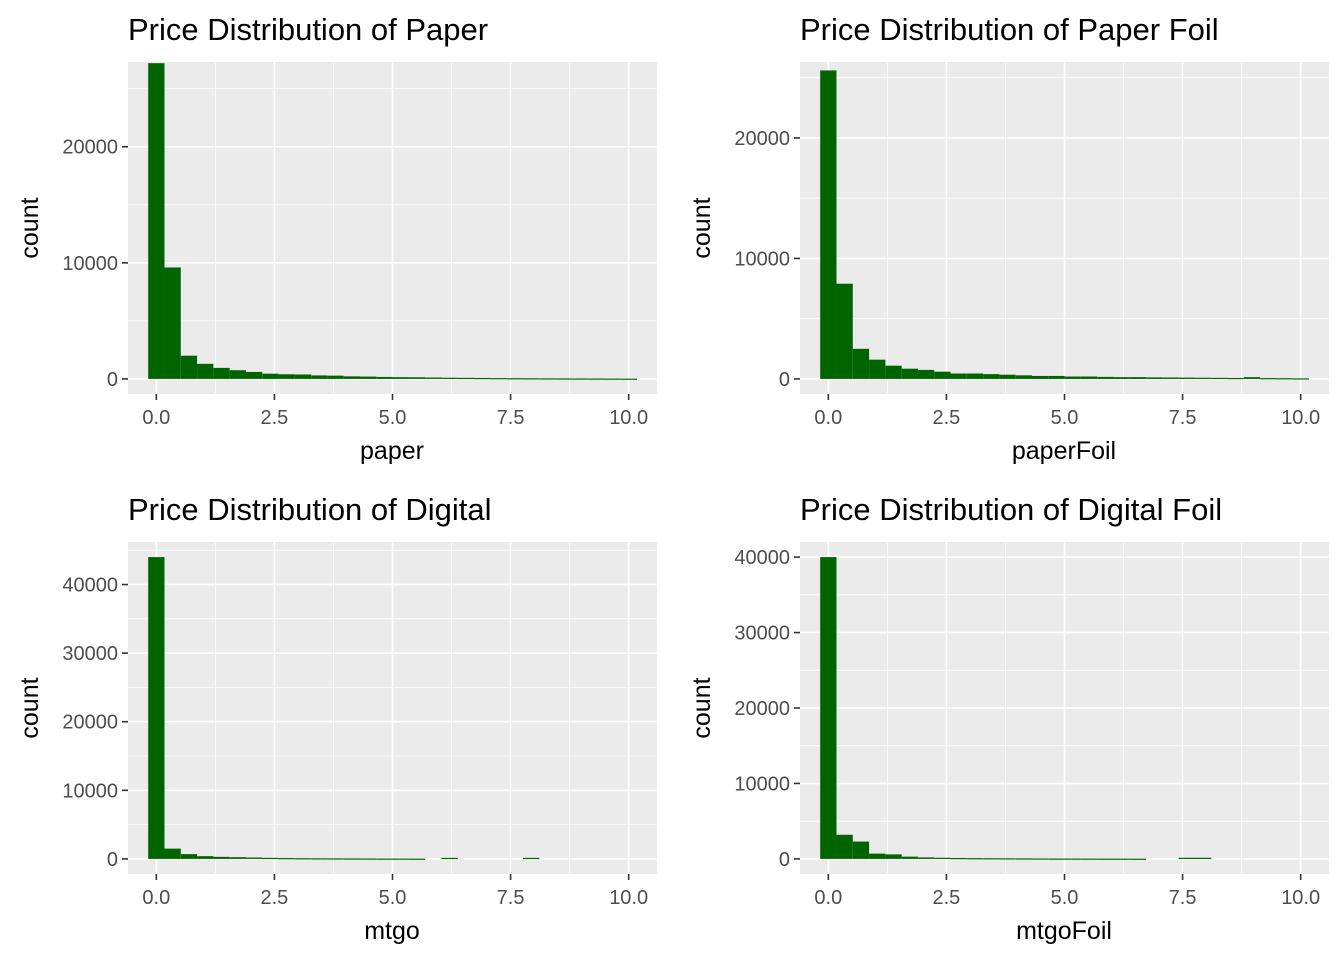 This screenshot has height=960, width=1344. Describe the element at coordinates (392, 931) in the screenshot. I see `x-axis-title: mtgo` at that location.